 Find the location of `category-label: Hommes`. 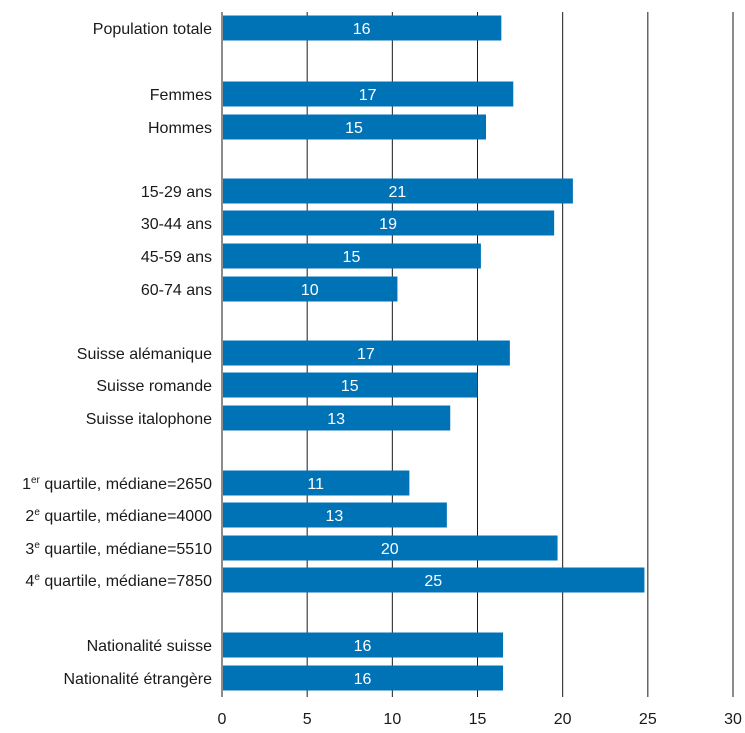

category-label: Hommes is located at coordinates (180, 128).